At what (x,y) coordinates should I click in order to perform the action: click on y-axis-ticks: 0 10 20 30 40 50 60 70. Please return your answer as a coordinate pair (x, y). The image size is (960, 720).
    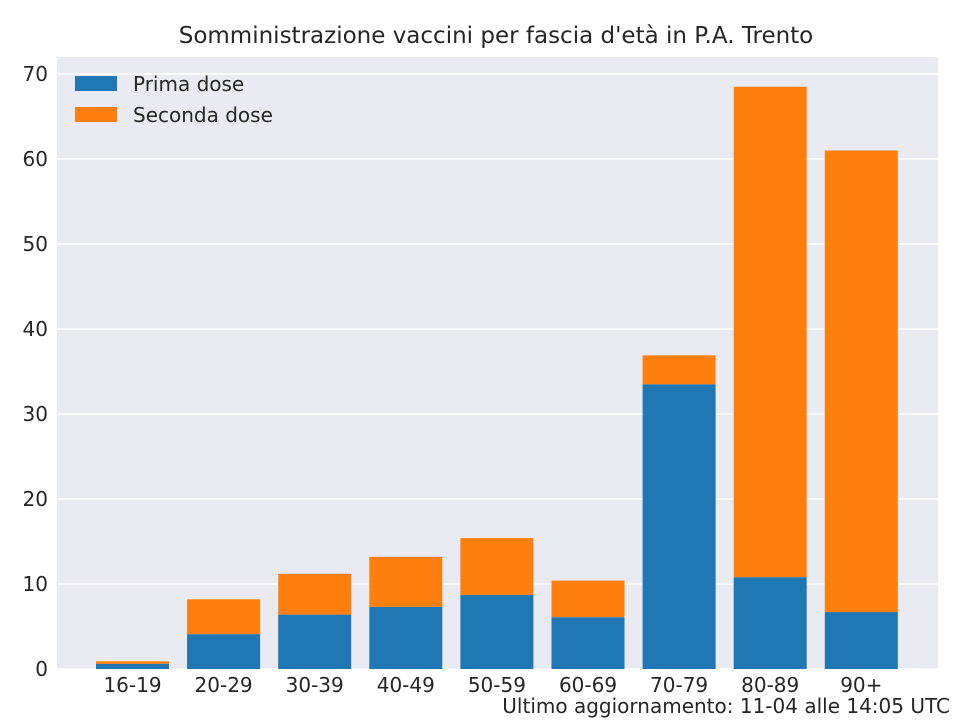
    Looking at the image, I should click on (35, 371).